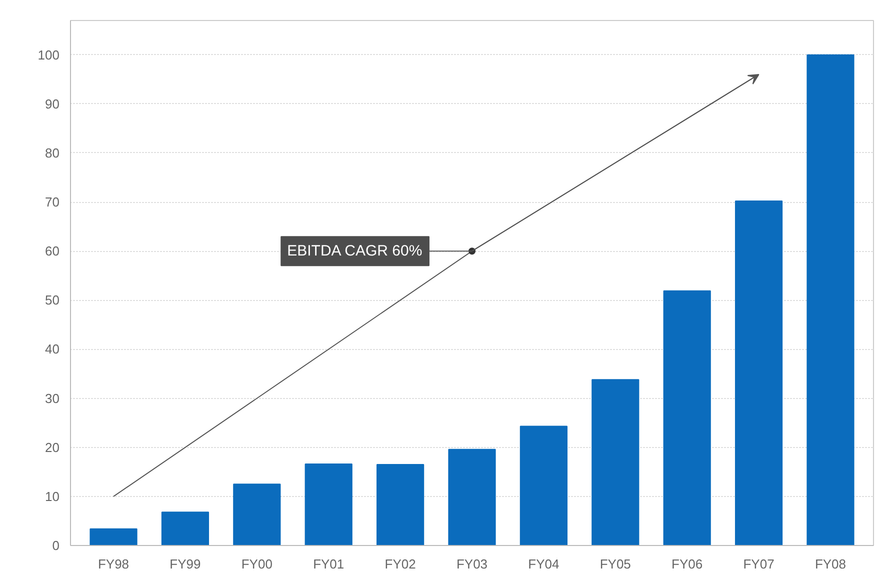 Image resolution: width=893 pixels, height=585 pixels. Describe the element at coordinates (49, 54) in the screenshot. I see `y-tick-label: 100` at that location.